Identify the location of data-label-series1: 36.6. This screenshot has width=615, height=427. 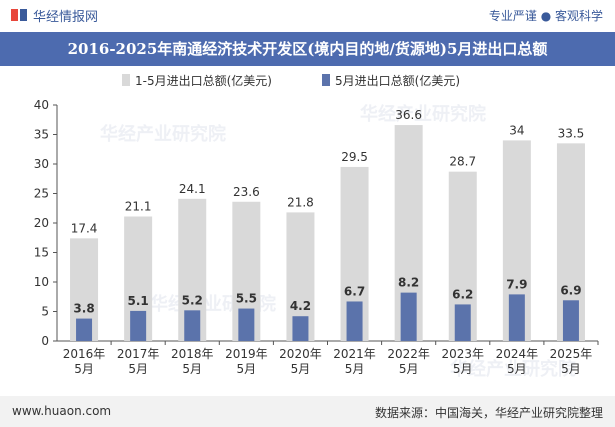
(408, 115).